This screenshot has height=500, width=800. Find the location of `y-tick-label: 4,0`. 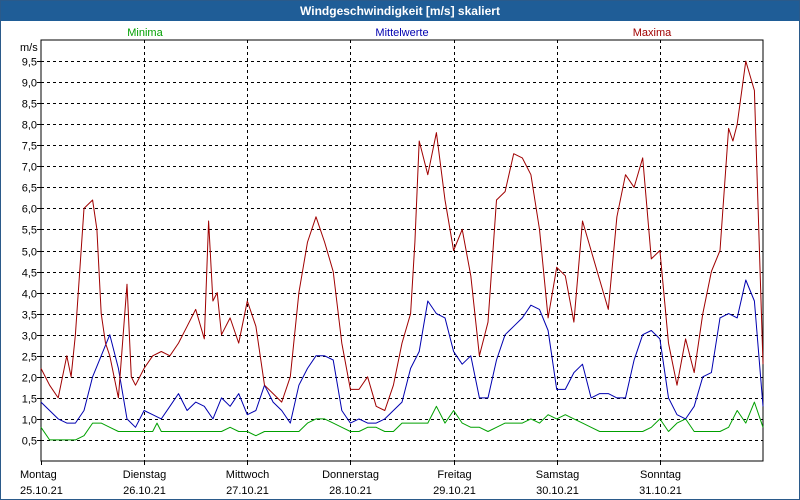

y-tick-label: 4,0 is located at coordinates (29, 295).